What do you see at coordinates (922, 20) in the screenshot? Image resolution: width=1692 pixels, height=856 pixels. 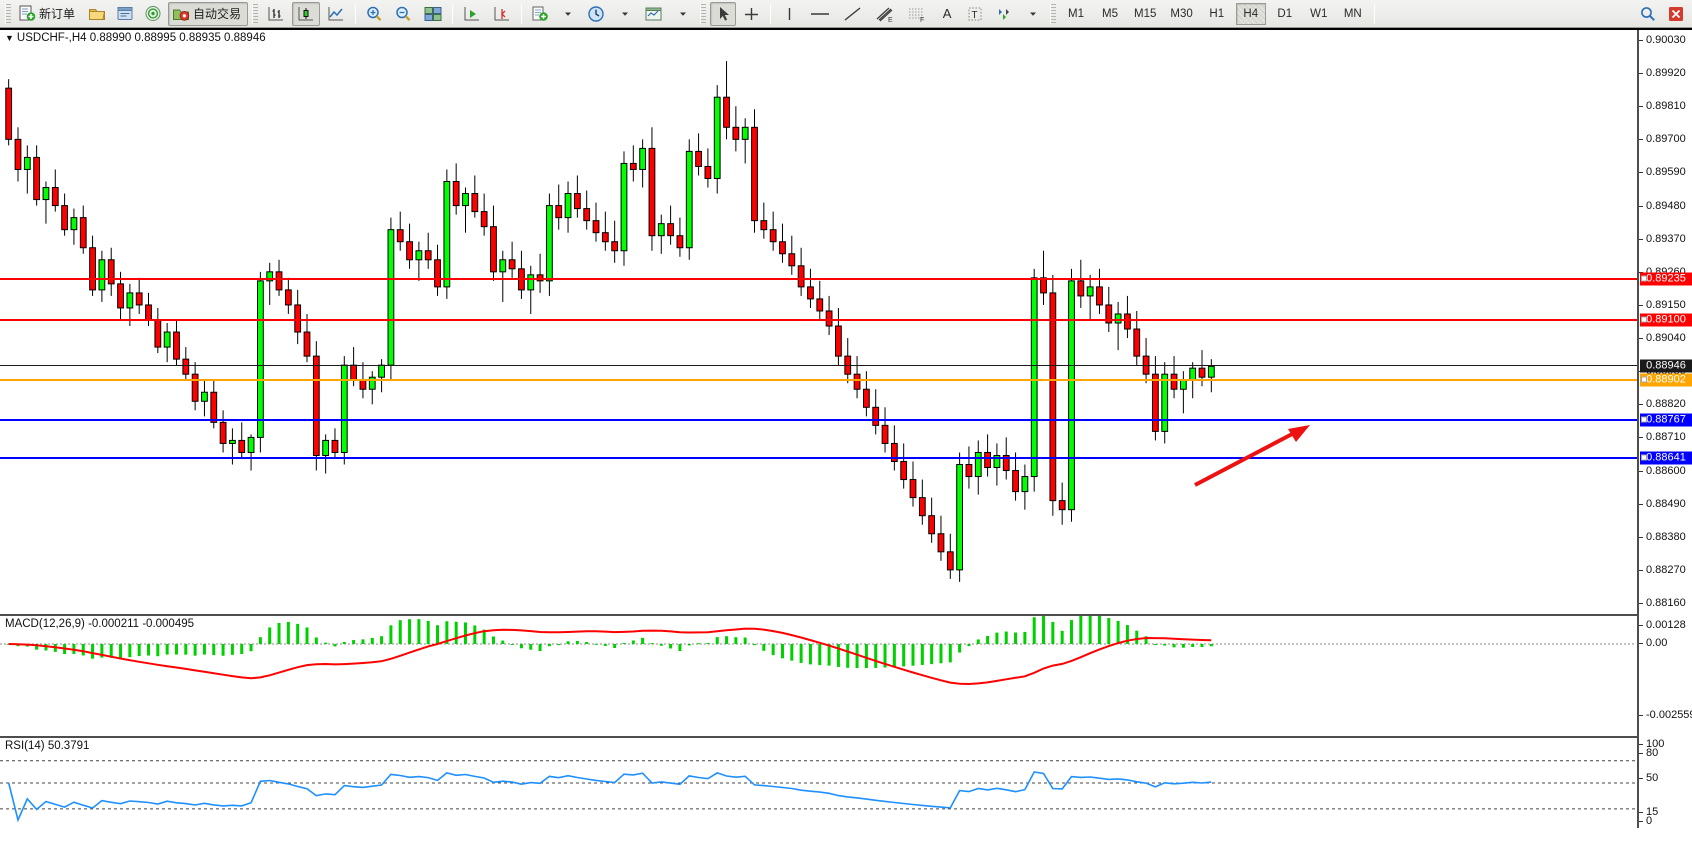 I see `svg-text: F` at bounding box center [922, 20].